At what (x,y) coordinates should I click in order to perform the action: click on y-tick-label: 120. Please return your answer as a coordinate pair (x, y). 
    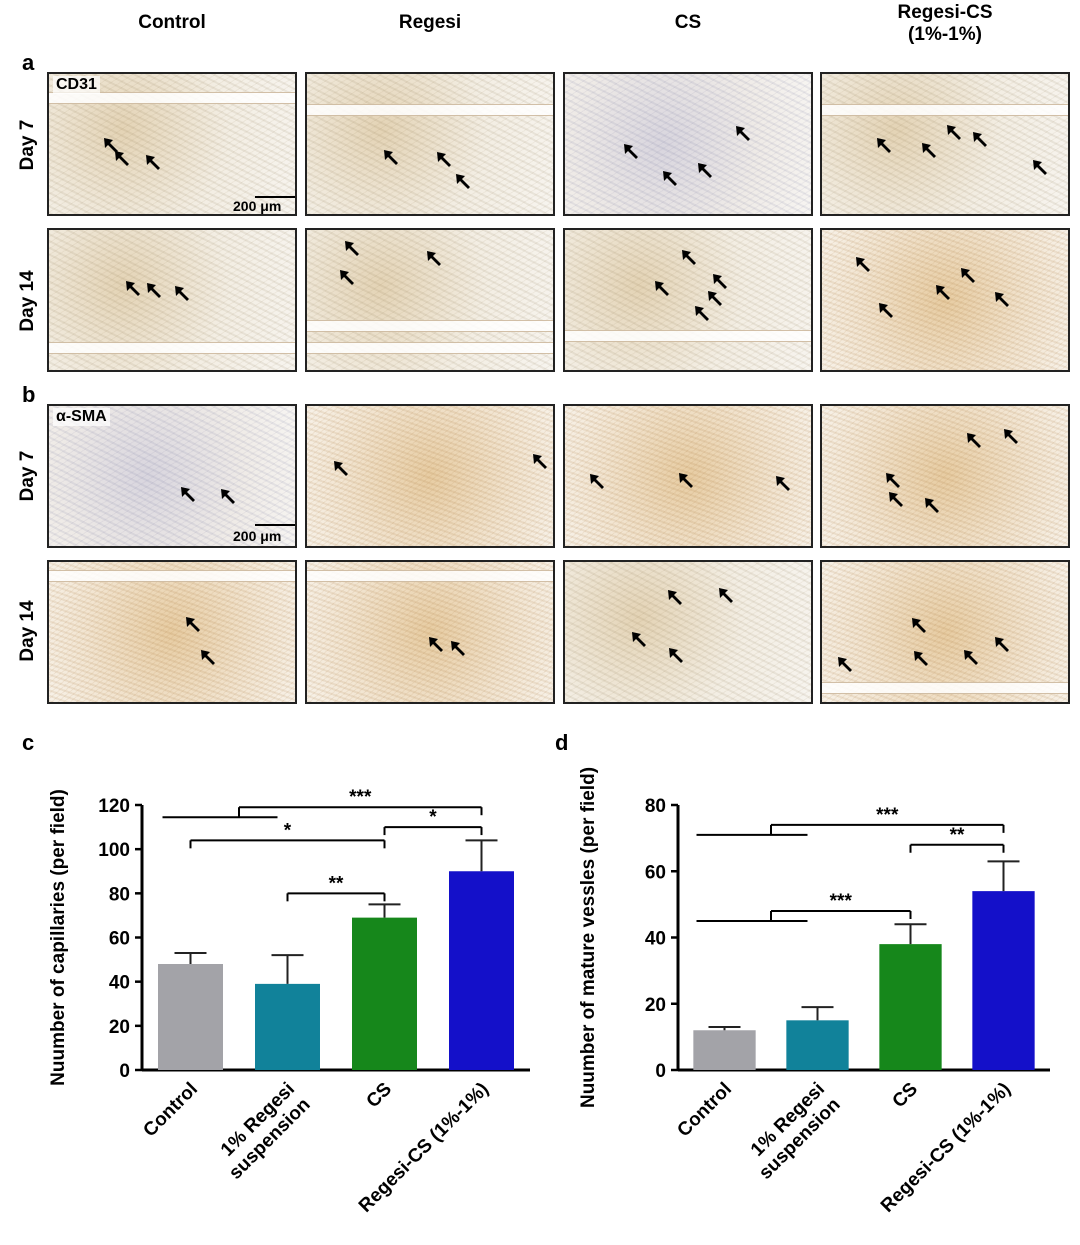
    Looking at the image, I should click on (114, 806).